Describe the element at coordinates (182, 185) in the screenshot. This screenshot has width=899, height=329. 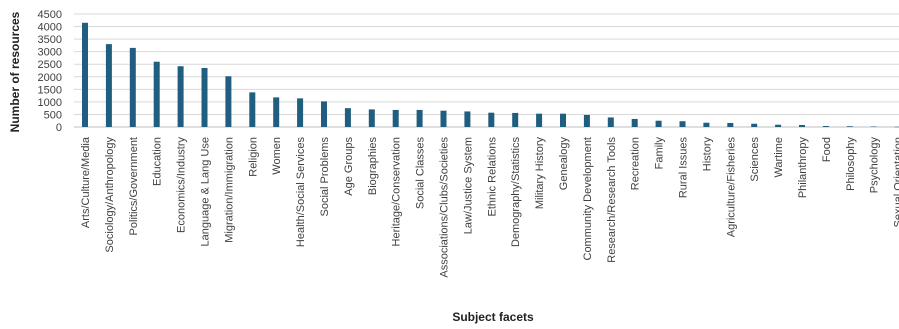
I see `x-tick-label: Economics/Industry` at that location.